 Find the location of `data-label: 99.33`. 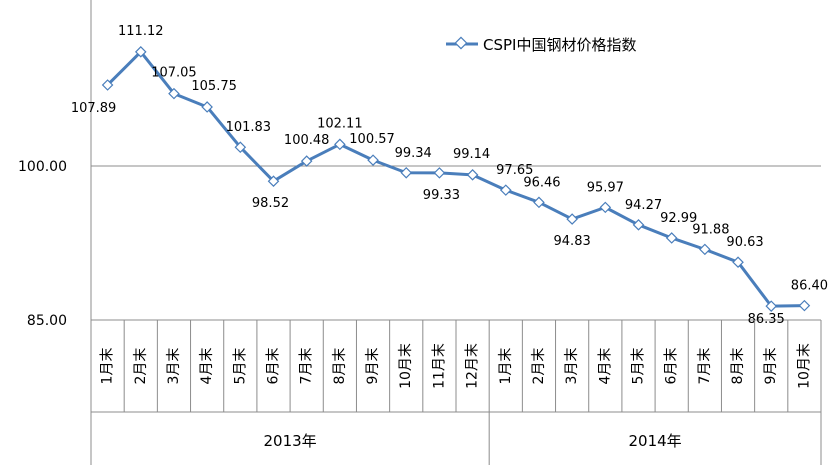

data-label: 99.33 is located at coordinates (441, 195).